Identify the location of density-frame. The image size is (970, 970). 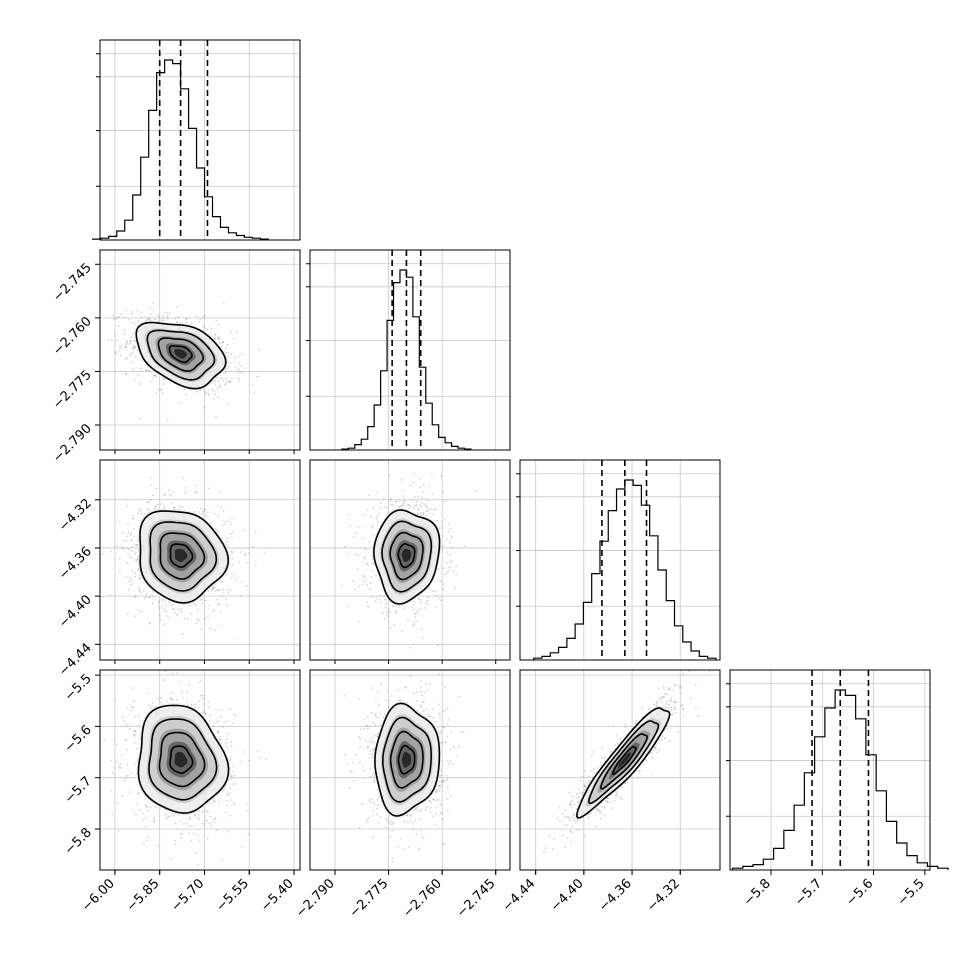
(200, 770).